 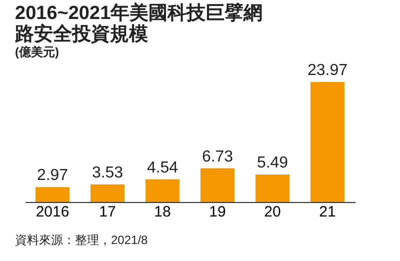 What do you see at coordinates (162, 212) in the screenshot?
I see `x-tick-label: 18` at bounding box center [162, 212].